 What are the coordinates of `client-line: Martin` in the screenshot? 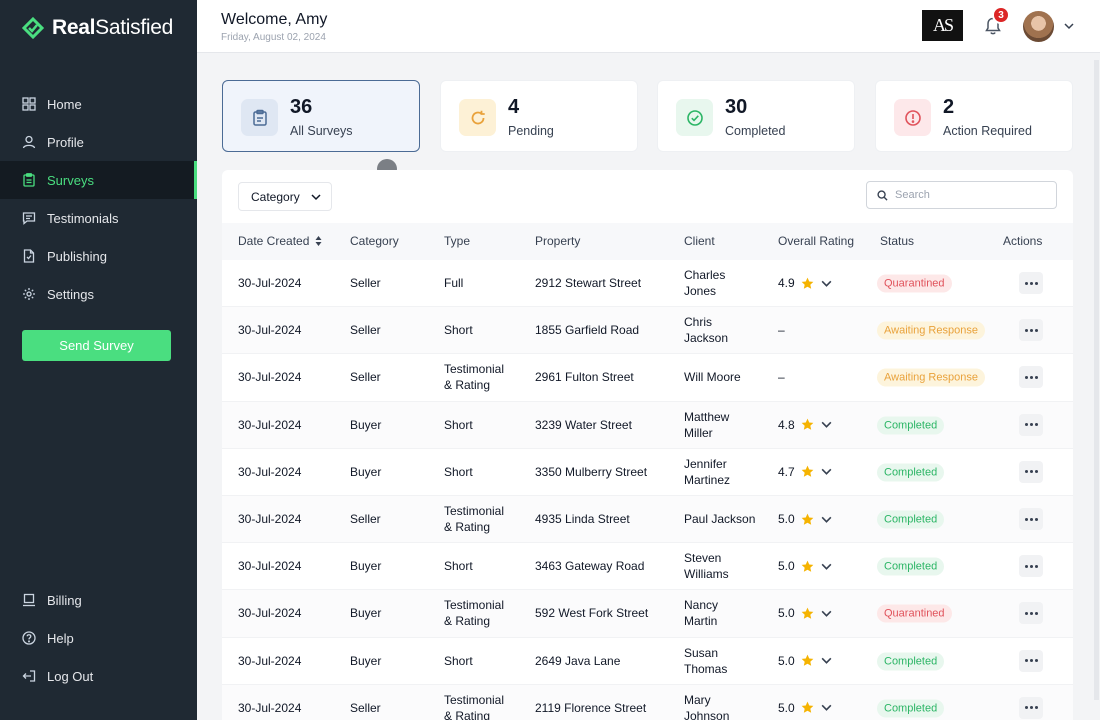 It's located at (701, 621).